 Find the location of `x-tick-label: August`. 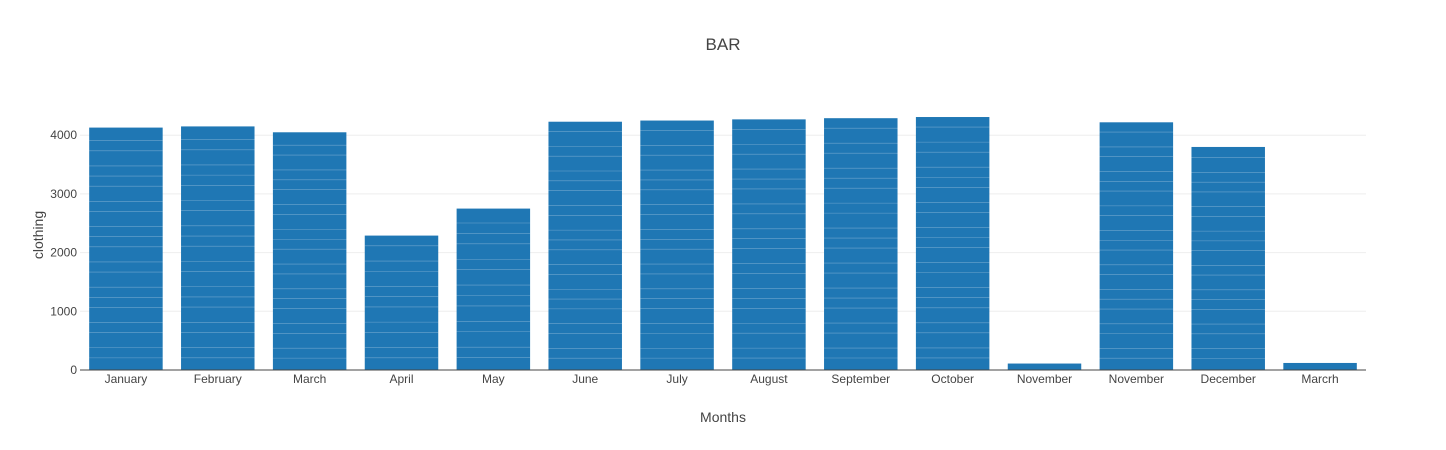

x-tick-label: August is located at coordinates (769, 379).